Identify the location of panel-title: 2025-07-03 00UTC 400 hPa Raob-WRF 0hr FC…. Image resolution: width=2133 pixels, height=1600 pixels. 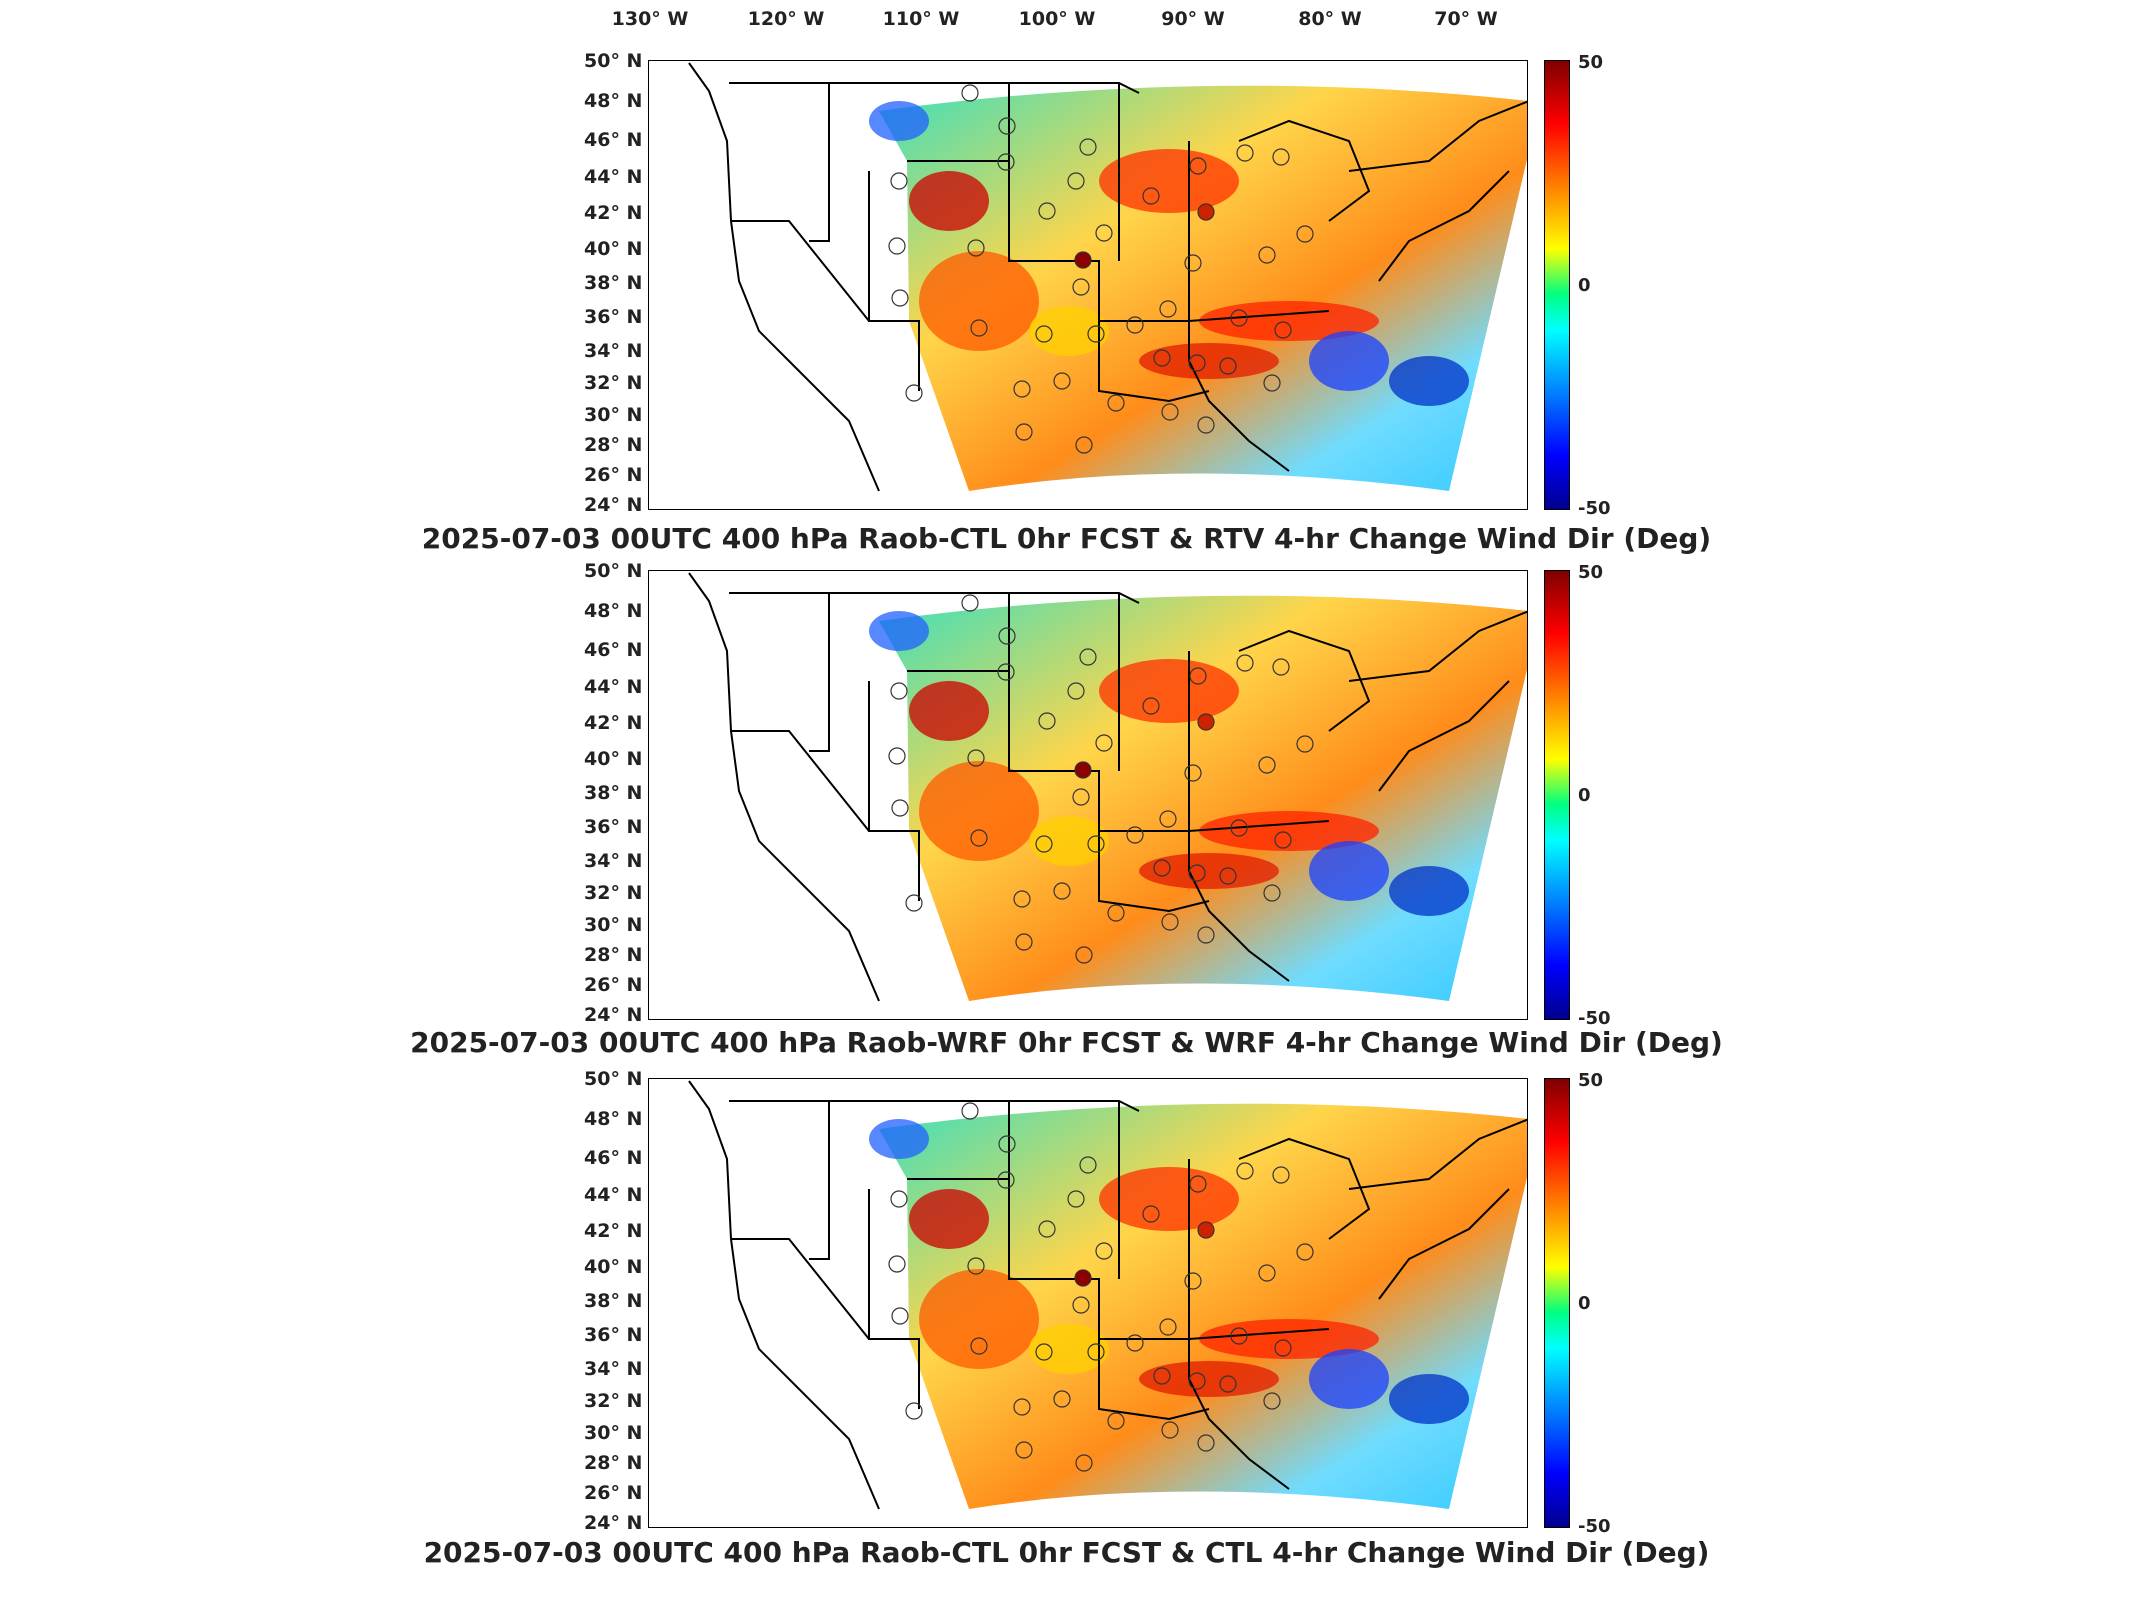
(1066, 1042).